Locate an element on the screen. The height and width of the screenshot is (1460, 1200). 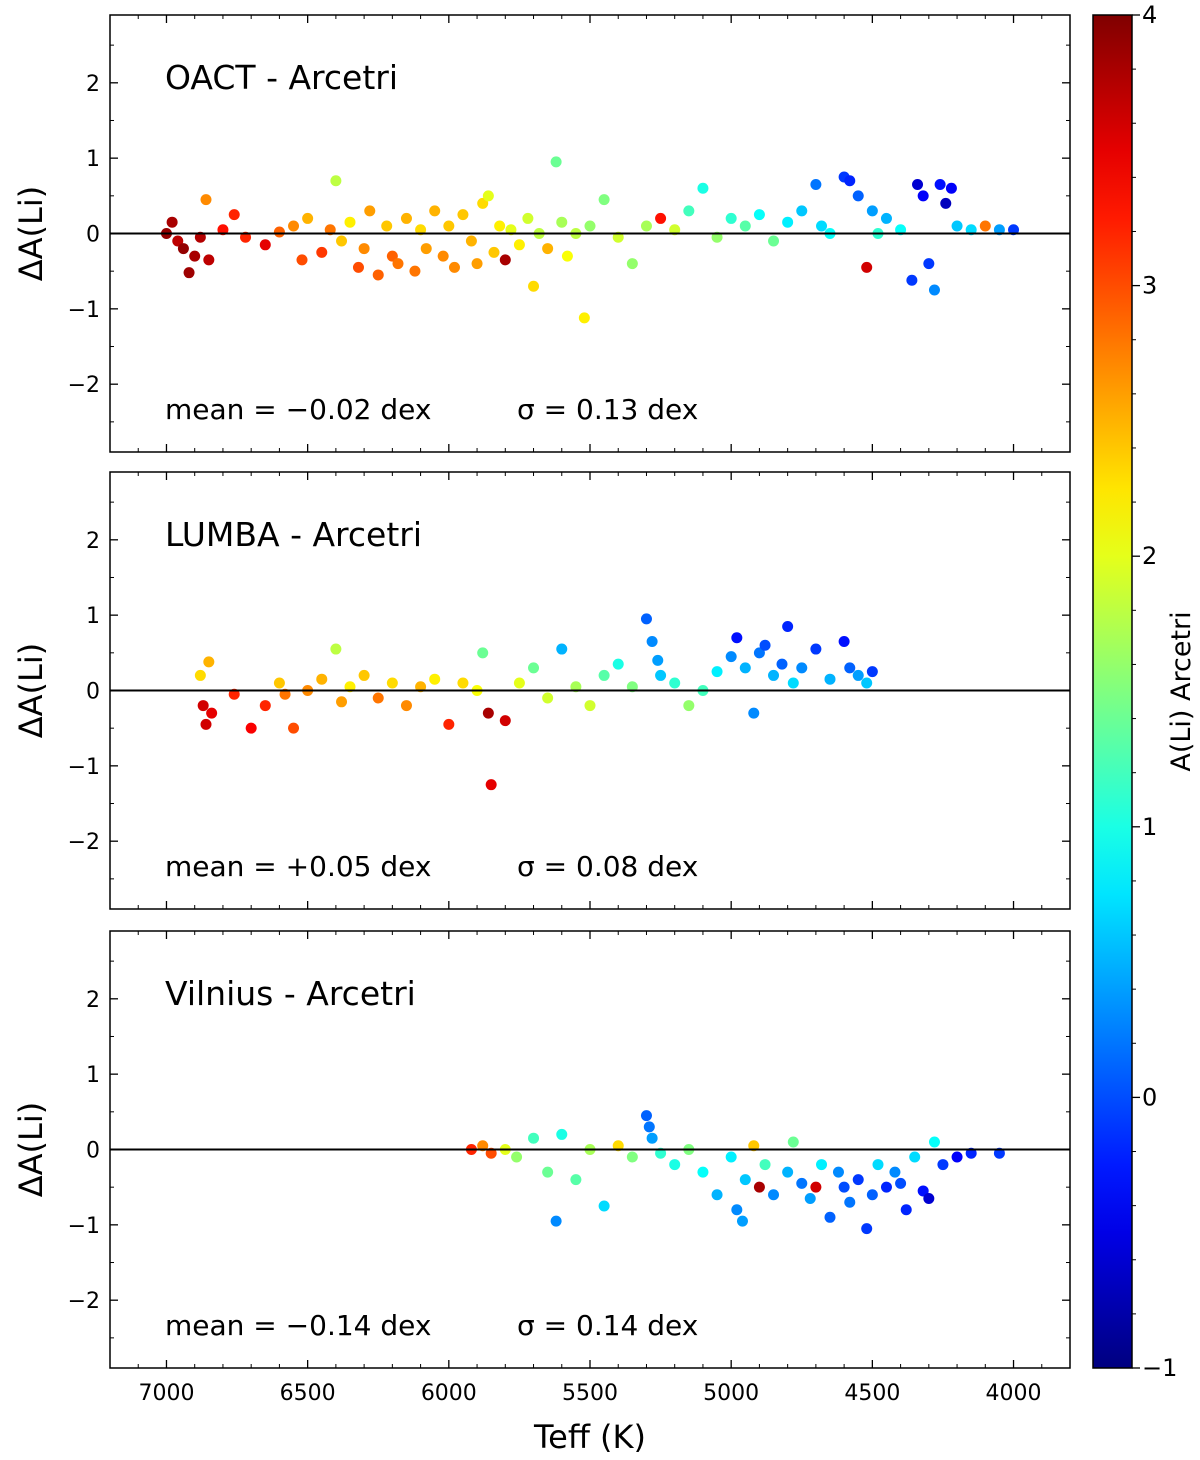
y-tick-label: −1 is located at coordinates (84, 767).